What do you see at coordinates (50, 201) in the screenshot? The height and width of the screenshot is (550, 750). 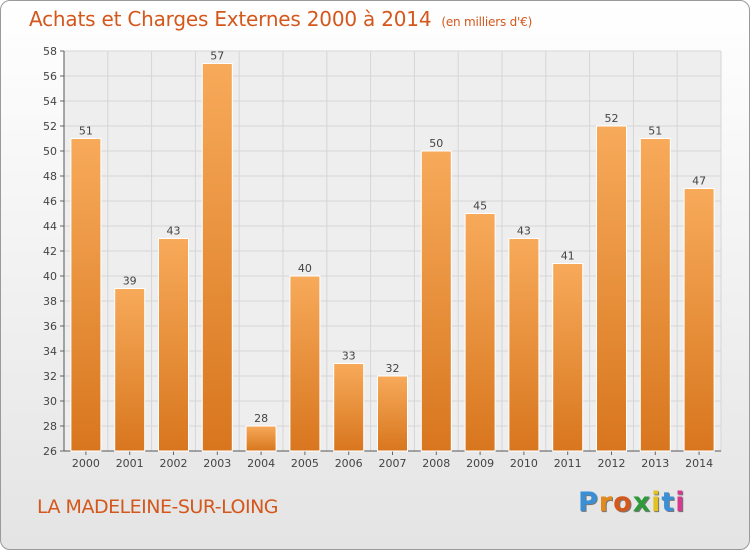 I see `y-tick-label: 46` at bounding box center [50, 201].